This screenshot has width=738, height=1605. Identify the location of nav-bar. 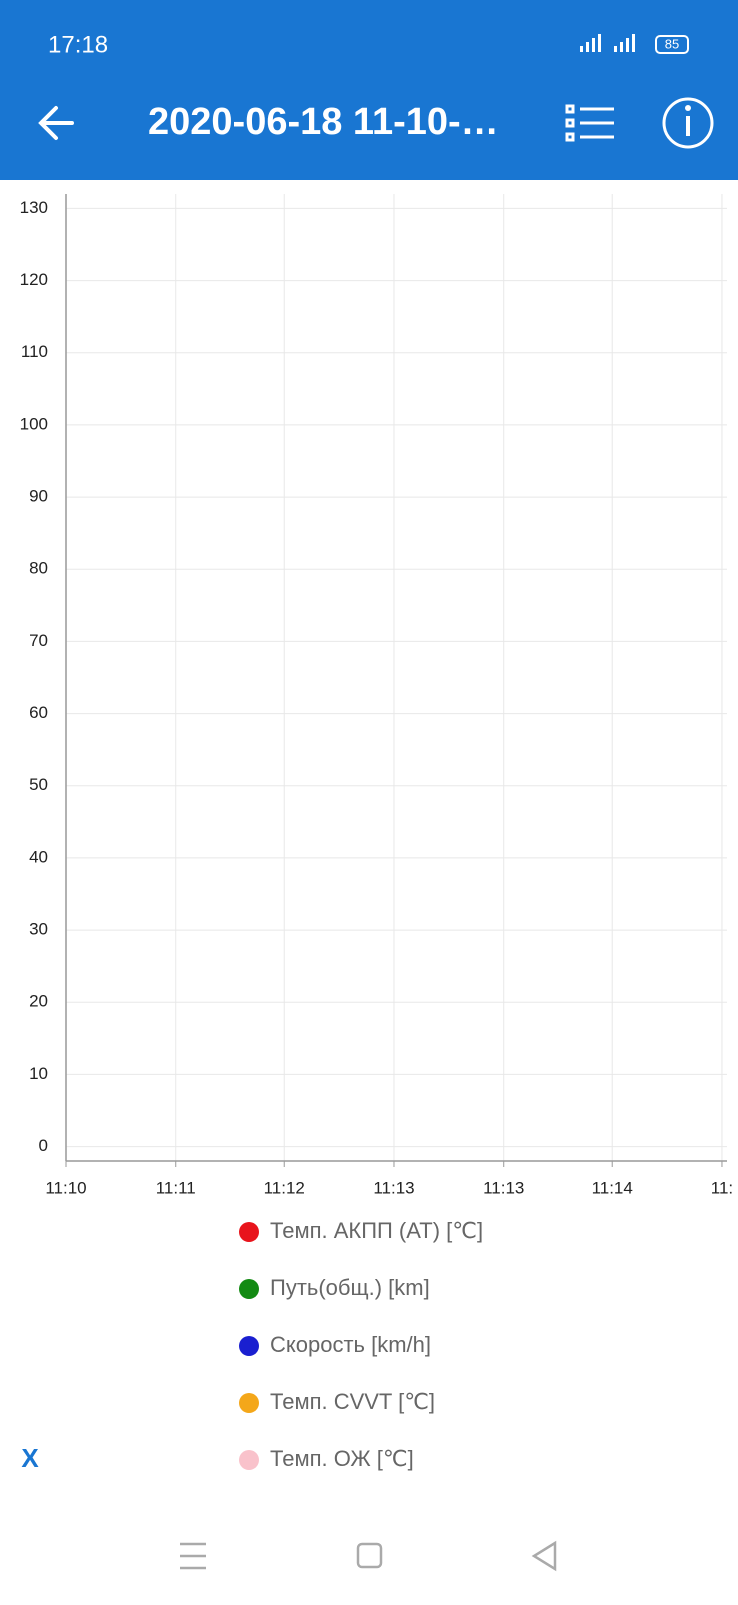
(368, 1556).